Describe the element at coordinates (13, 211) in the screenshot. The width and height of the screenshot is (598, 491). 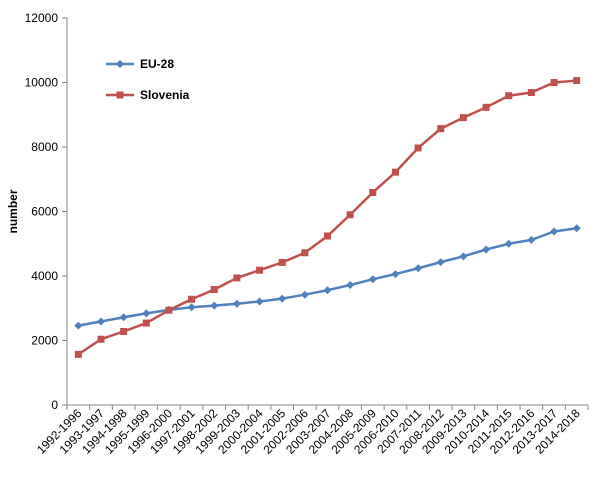
I see `y-axis-title: number` at that location.